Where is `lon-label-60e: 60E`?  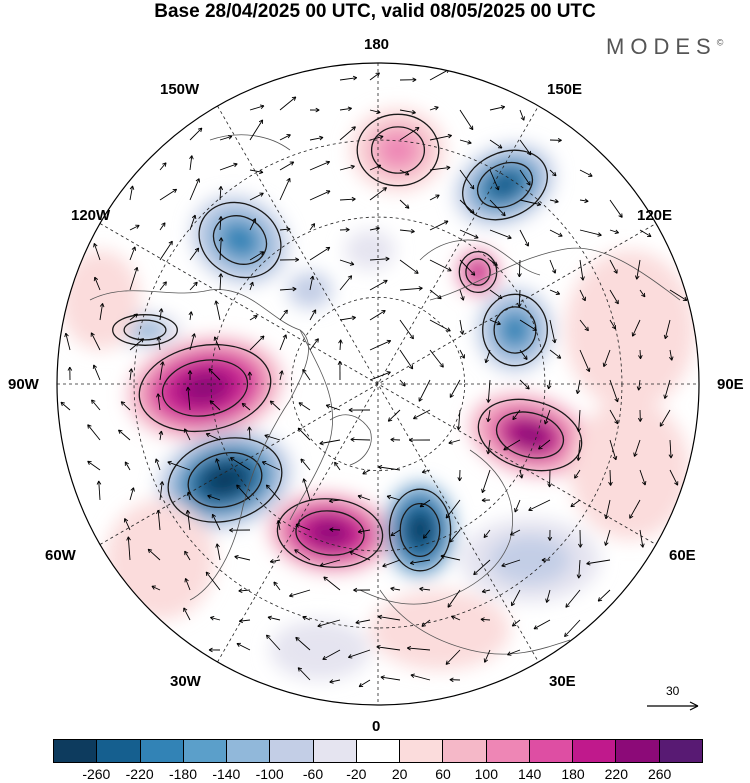 lon-label-60e: 60E is located at coordinates (682, 555).